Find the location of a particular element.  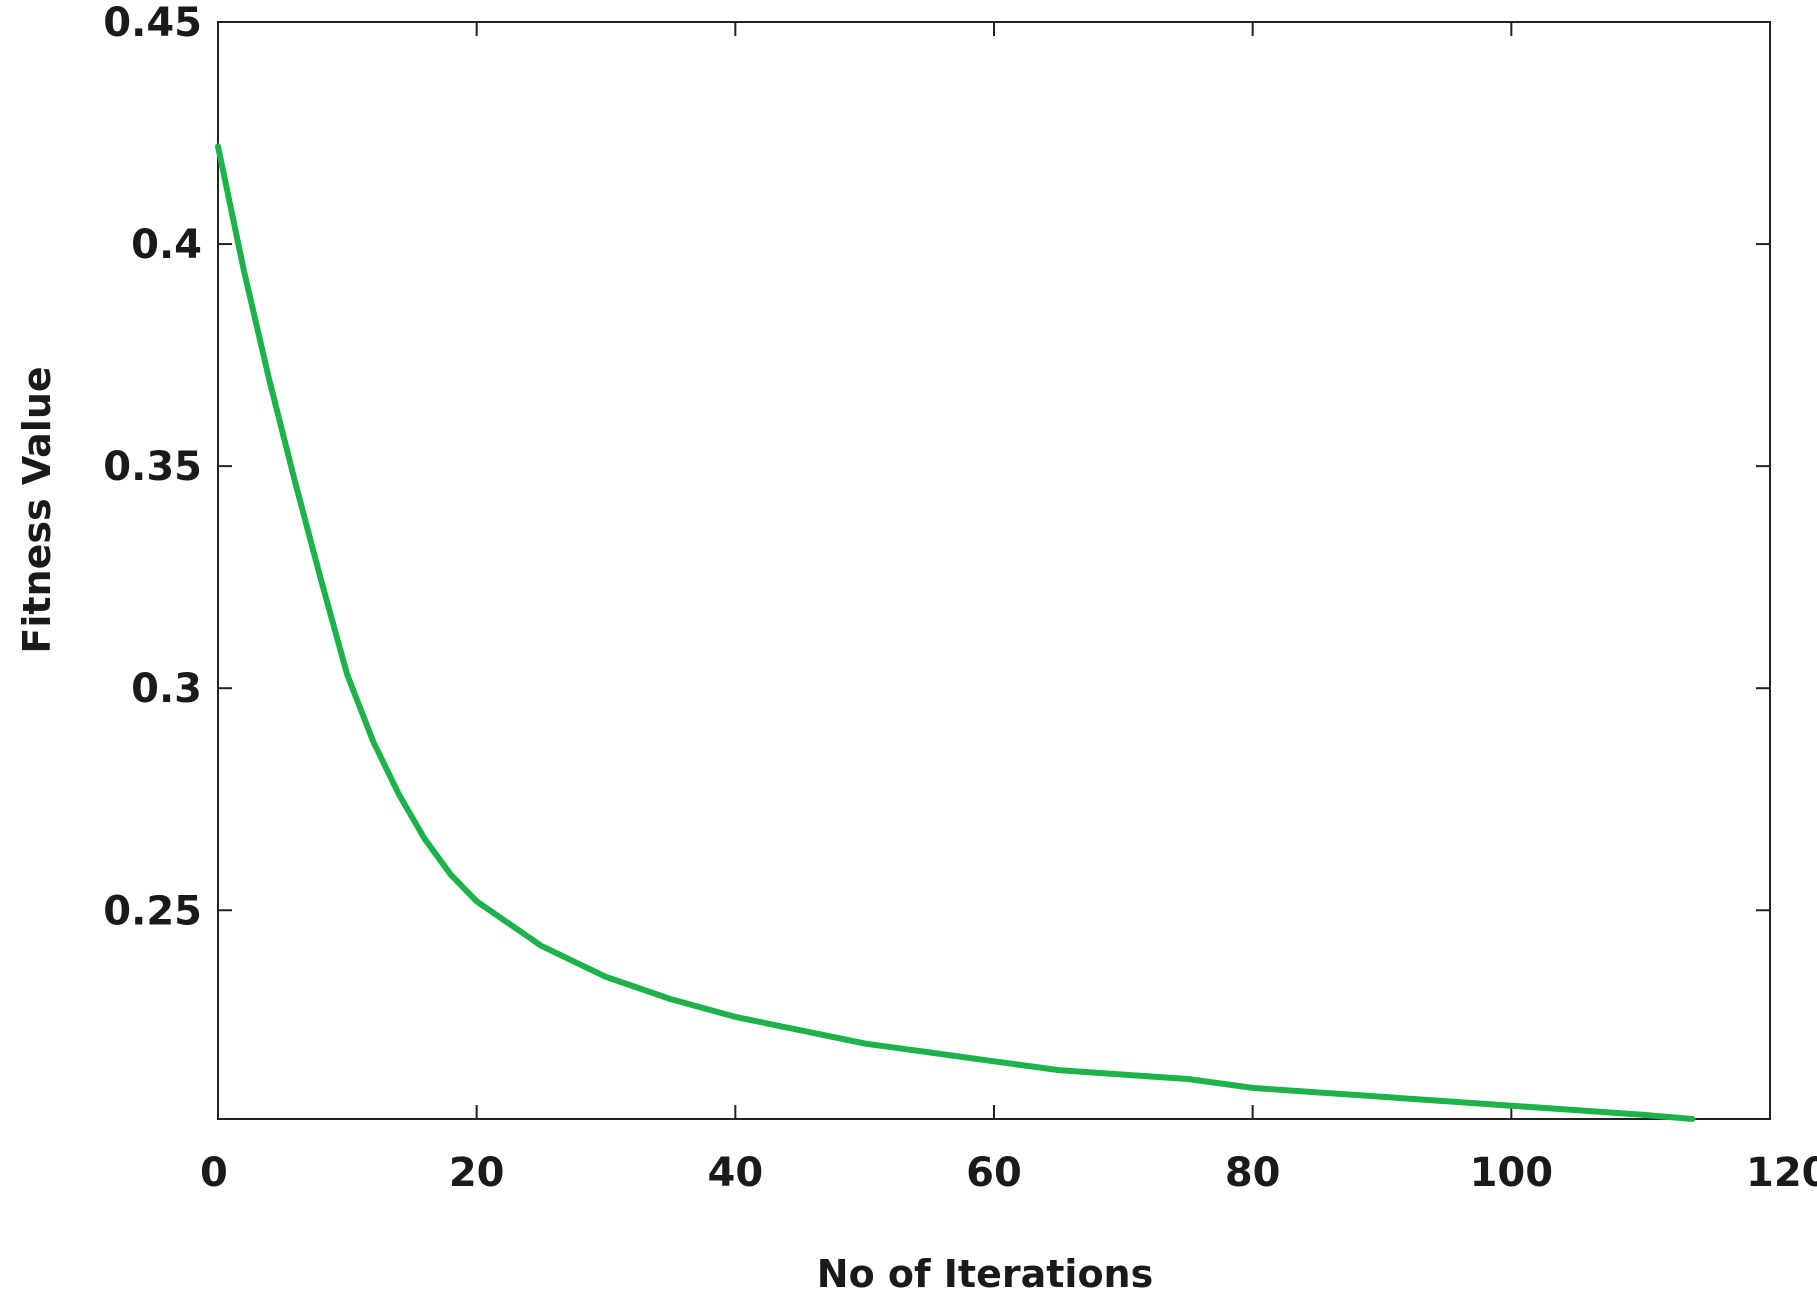

x-tick-label: 120 is located at coordinates (1781, 1173).